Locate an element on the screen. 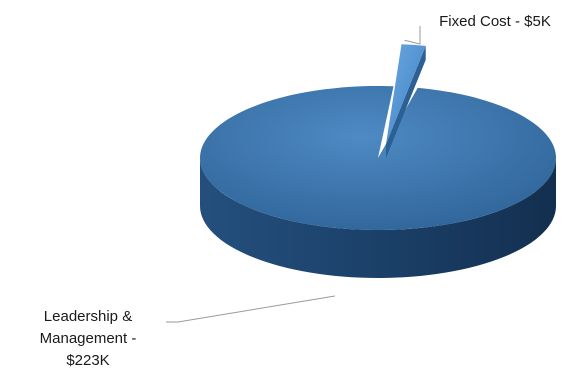 This screenshot has width=587, height=387. pie-slice-side-fixed-cost is located at coordinates (406, 101).